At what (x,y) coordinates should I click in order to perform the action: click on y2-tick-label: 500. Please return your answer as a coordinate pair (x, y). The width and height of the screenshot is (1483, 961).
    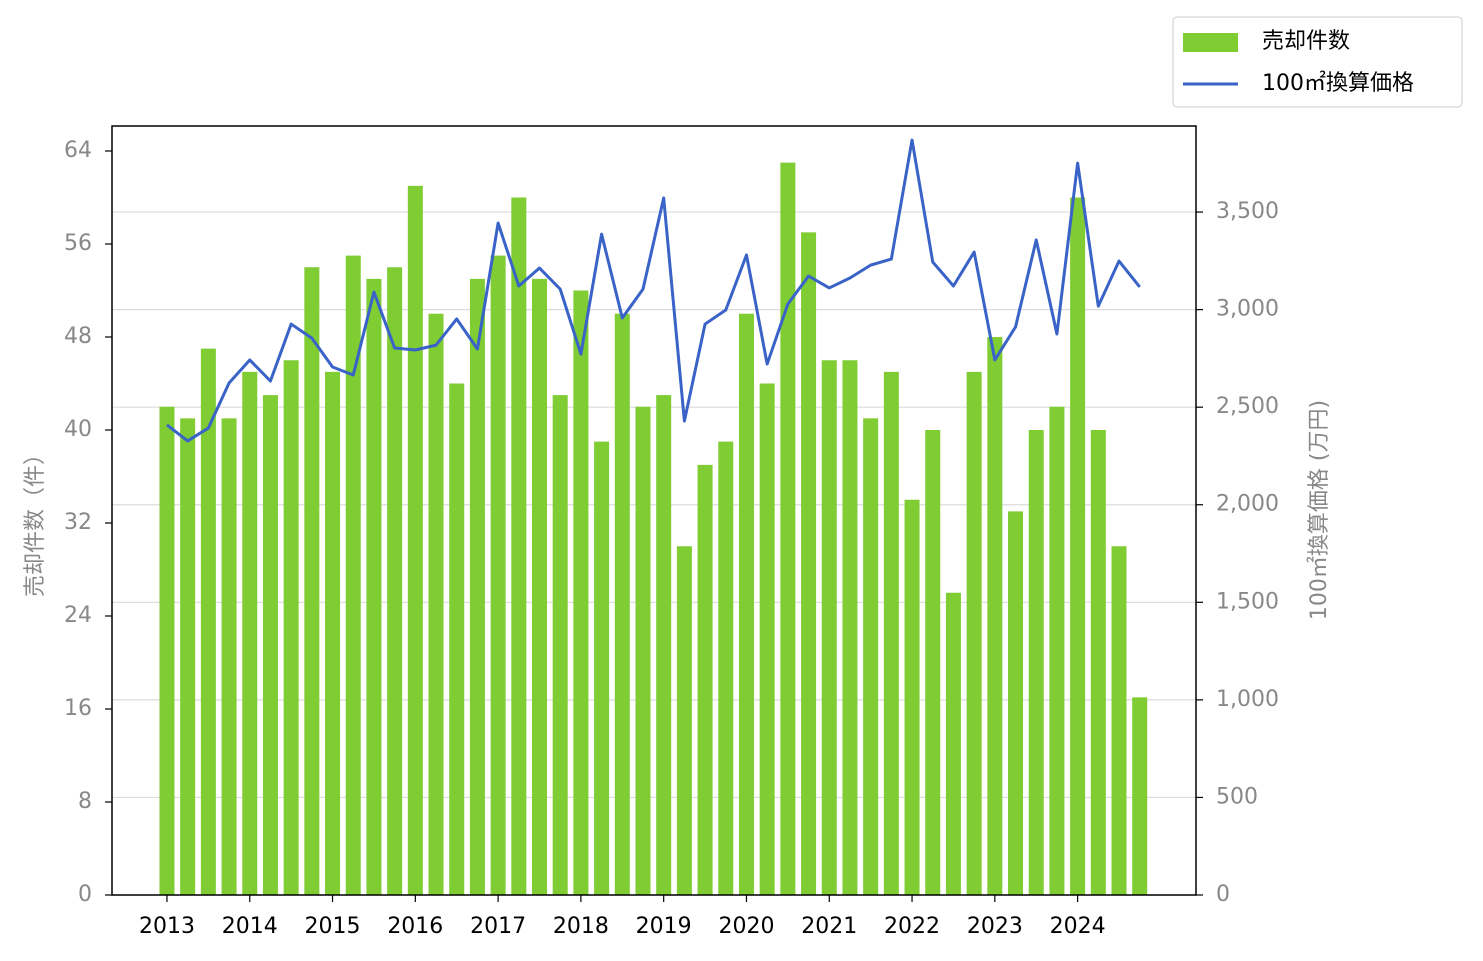
    Looking at the image, I should click on (1237, 796).